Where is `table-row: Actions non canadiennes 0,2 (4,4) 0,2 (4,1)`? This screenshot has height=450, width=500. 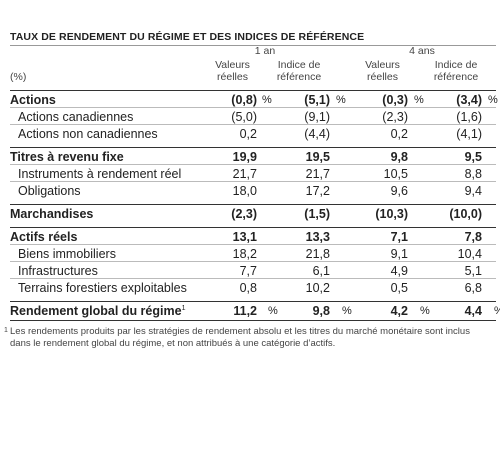 table-row: Actions non canadiennes 0,2 (4,4) 0,2 (4,1) is located at coordinates (253, 133).